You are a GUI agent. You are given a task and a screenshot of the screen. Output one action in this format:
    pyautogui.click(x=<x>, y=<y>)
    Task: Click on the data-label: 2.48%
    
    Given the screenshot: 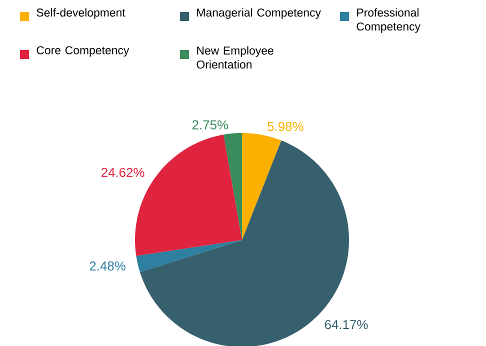 What is the action you would take?
    pyautogui.click(x=108, y=266)
    